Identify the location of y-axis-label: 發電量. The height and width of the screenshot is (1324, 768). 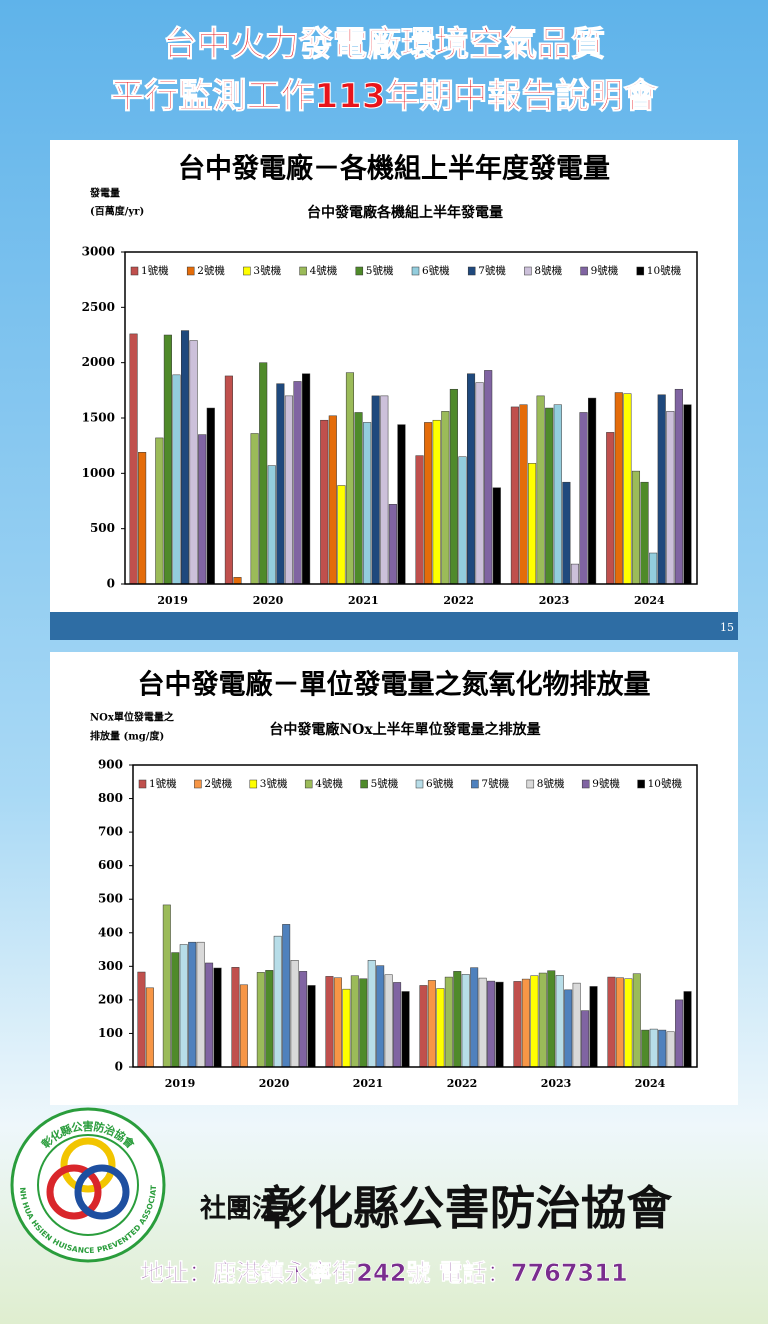
(104, 193).